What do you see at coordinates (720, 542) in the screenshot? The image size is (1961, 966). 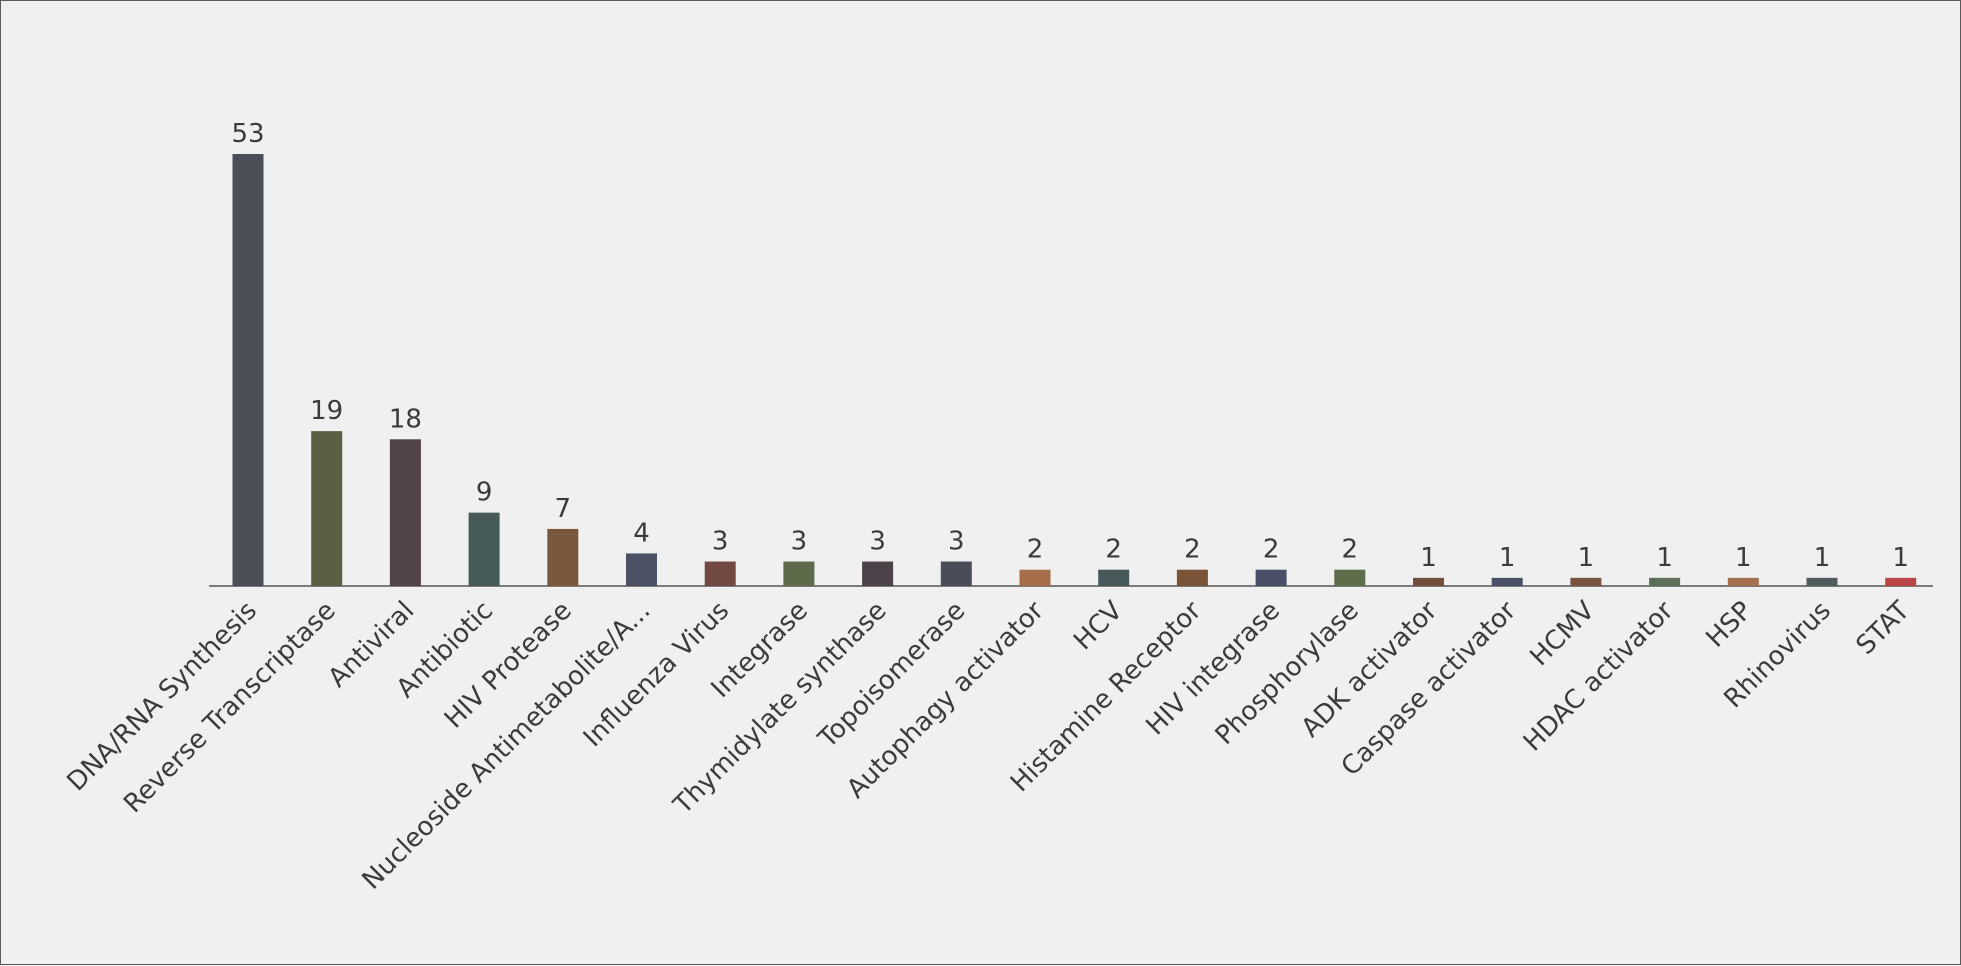 I see `value-label-6: 3` at bounding box center [720, 542].